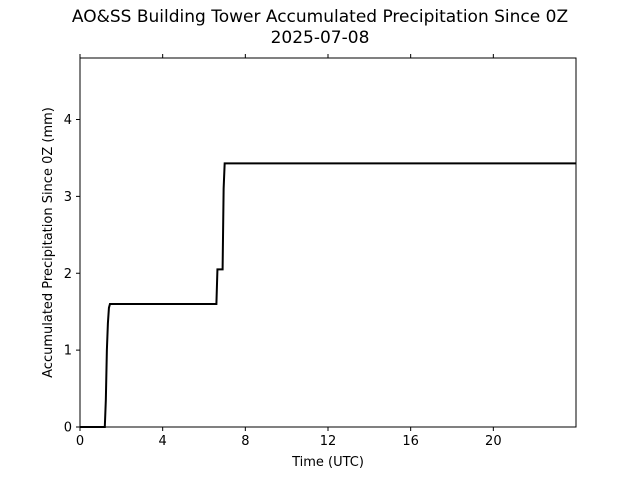 The height and width of the screenshot is (480, 640). What do you see at coordinates (163, 441) in the screenshot?
I see `x-tick-label: 4` at bounding box center [163, 441].